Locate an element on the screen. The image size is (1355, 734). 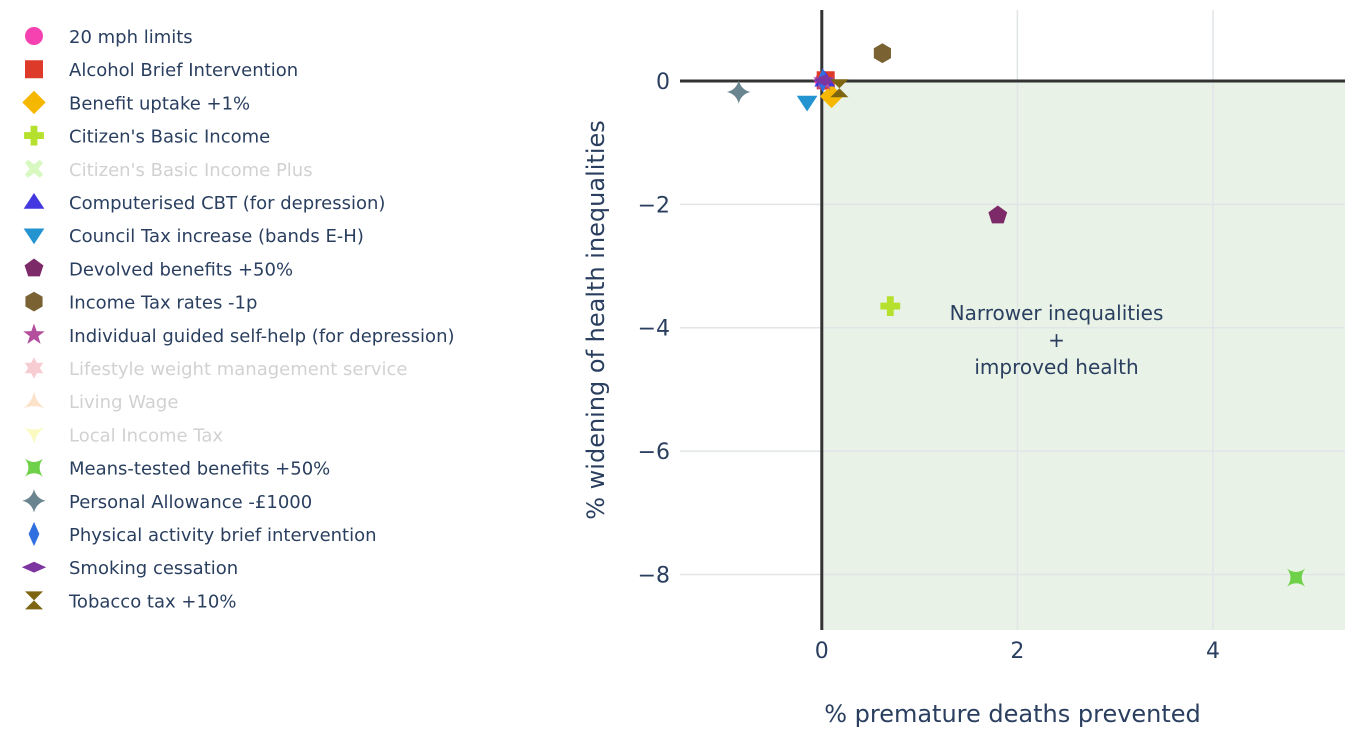
legend-label: Local Income Tax is located at coordinates (146, 435).